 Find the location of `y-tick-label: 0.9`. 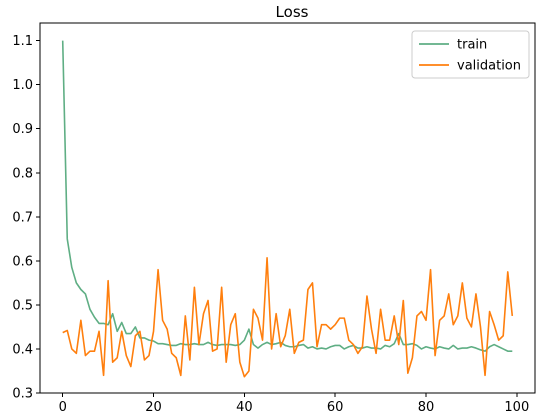

y-tick-label: 0.9 is located at coordinates (22, 129).